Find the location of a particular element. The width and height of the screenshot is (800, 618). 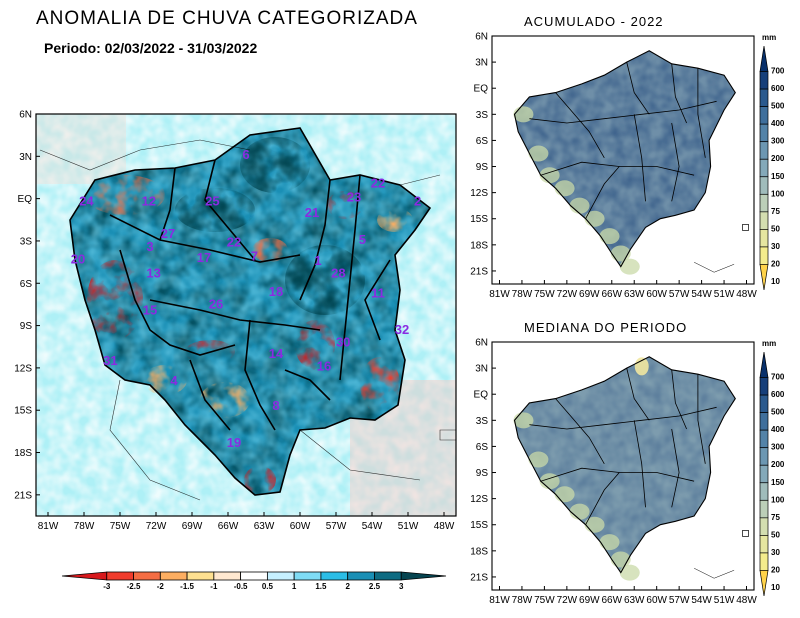

basin-texture is located at coordinates (625, 464).